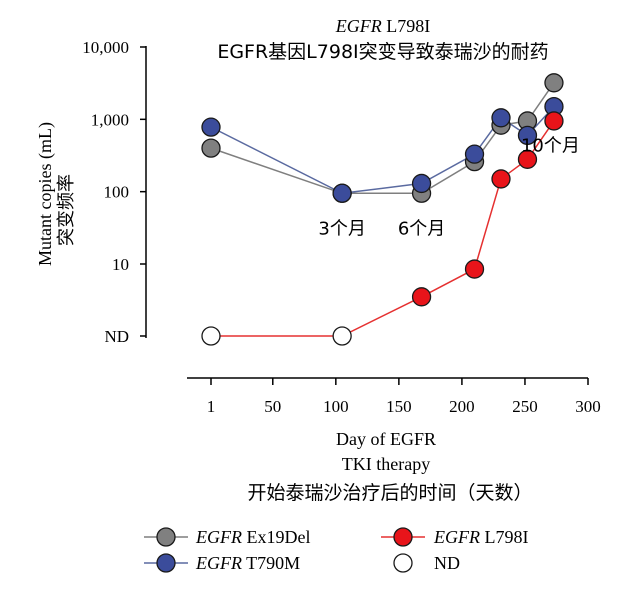 The image size is (640, 592). I want to click on y-tick-label: 10, so click(120, 264).